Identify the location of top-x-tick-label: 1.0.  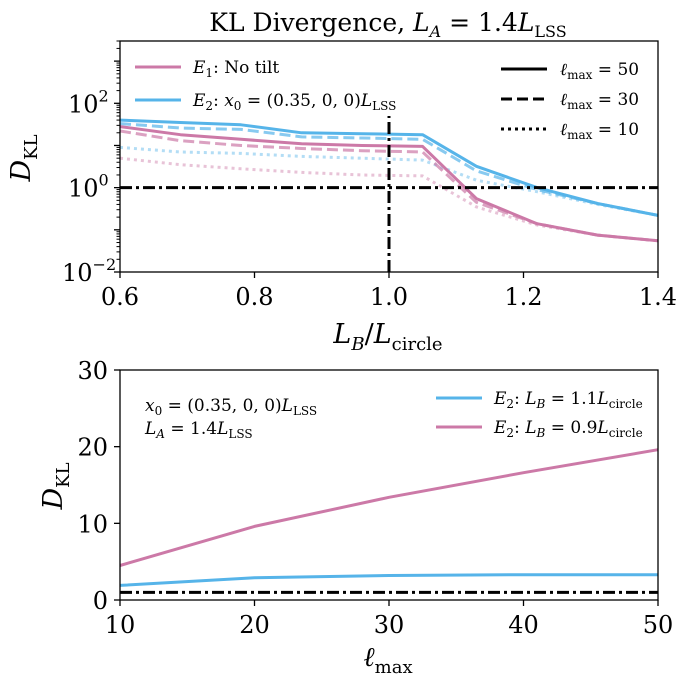
(389, 297).